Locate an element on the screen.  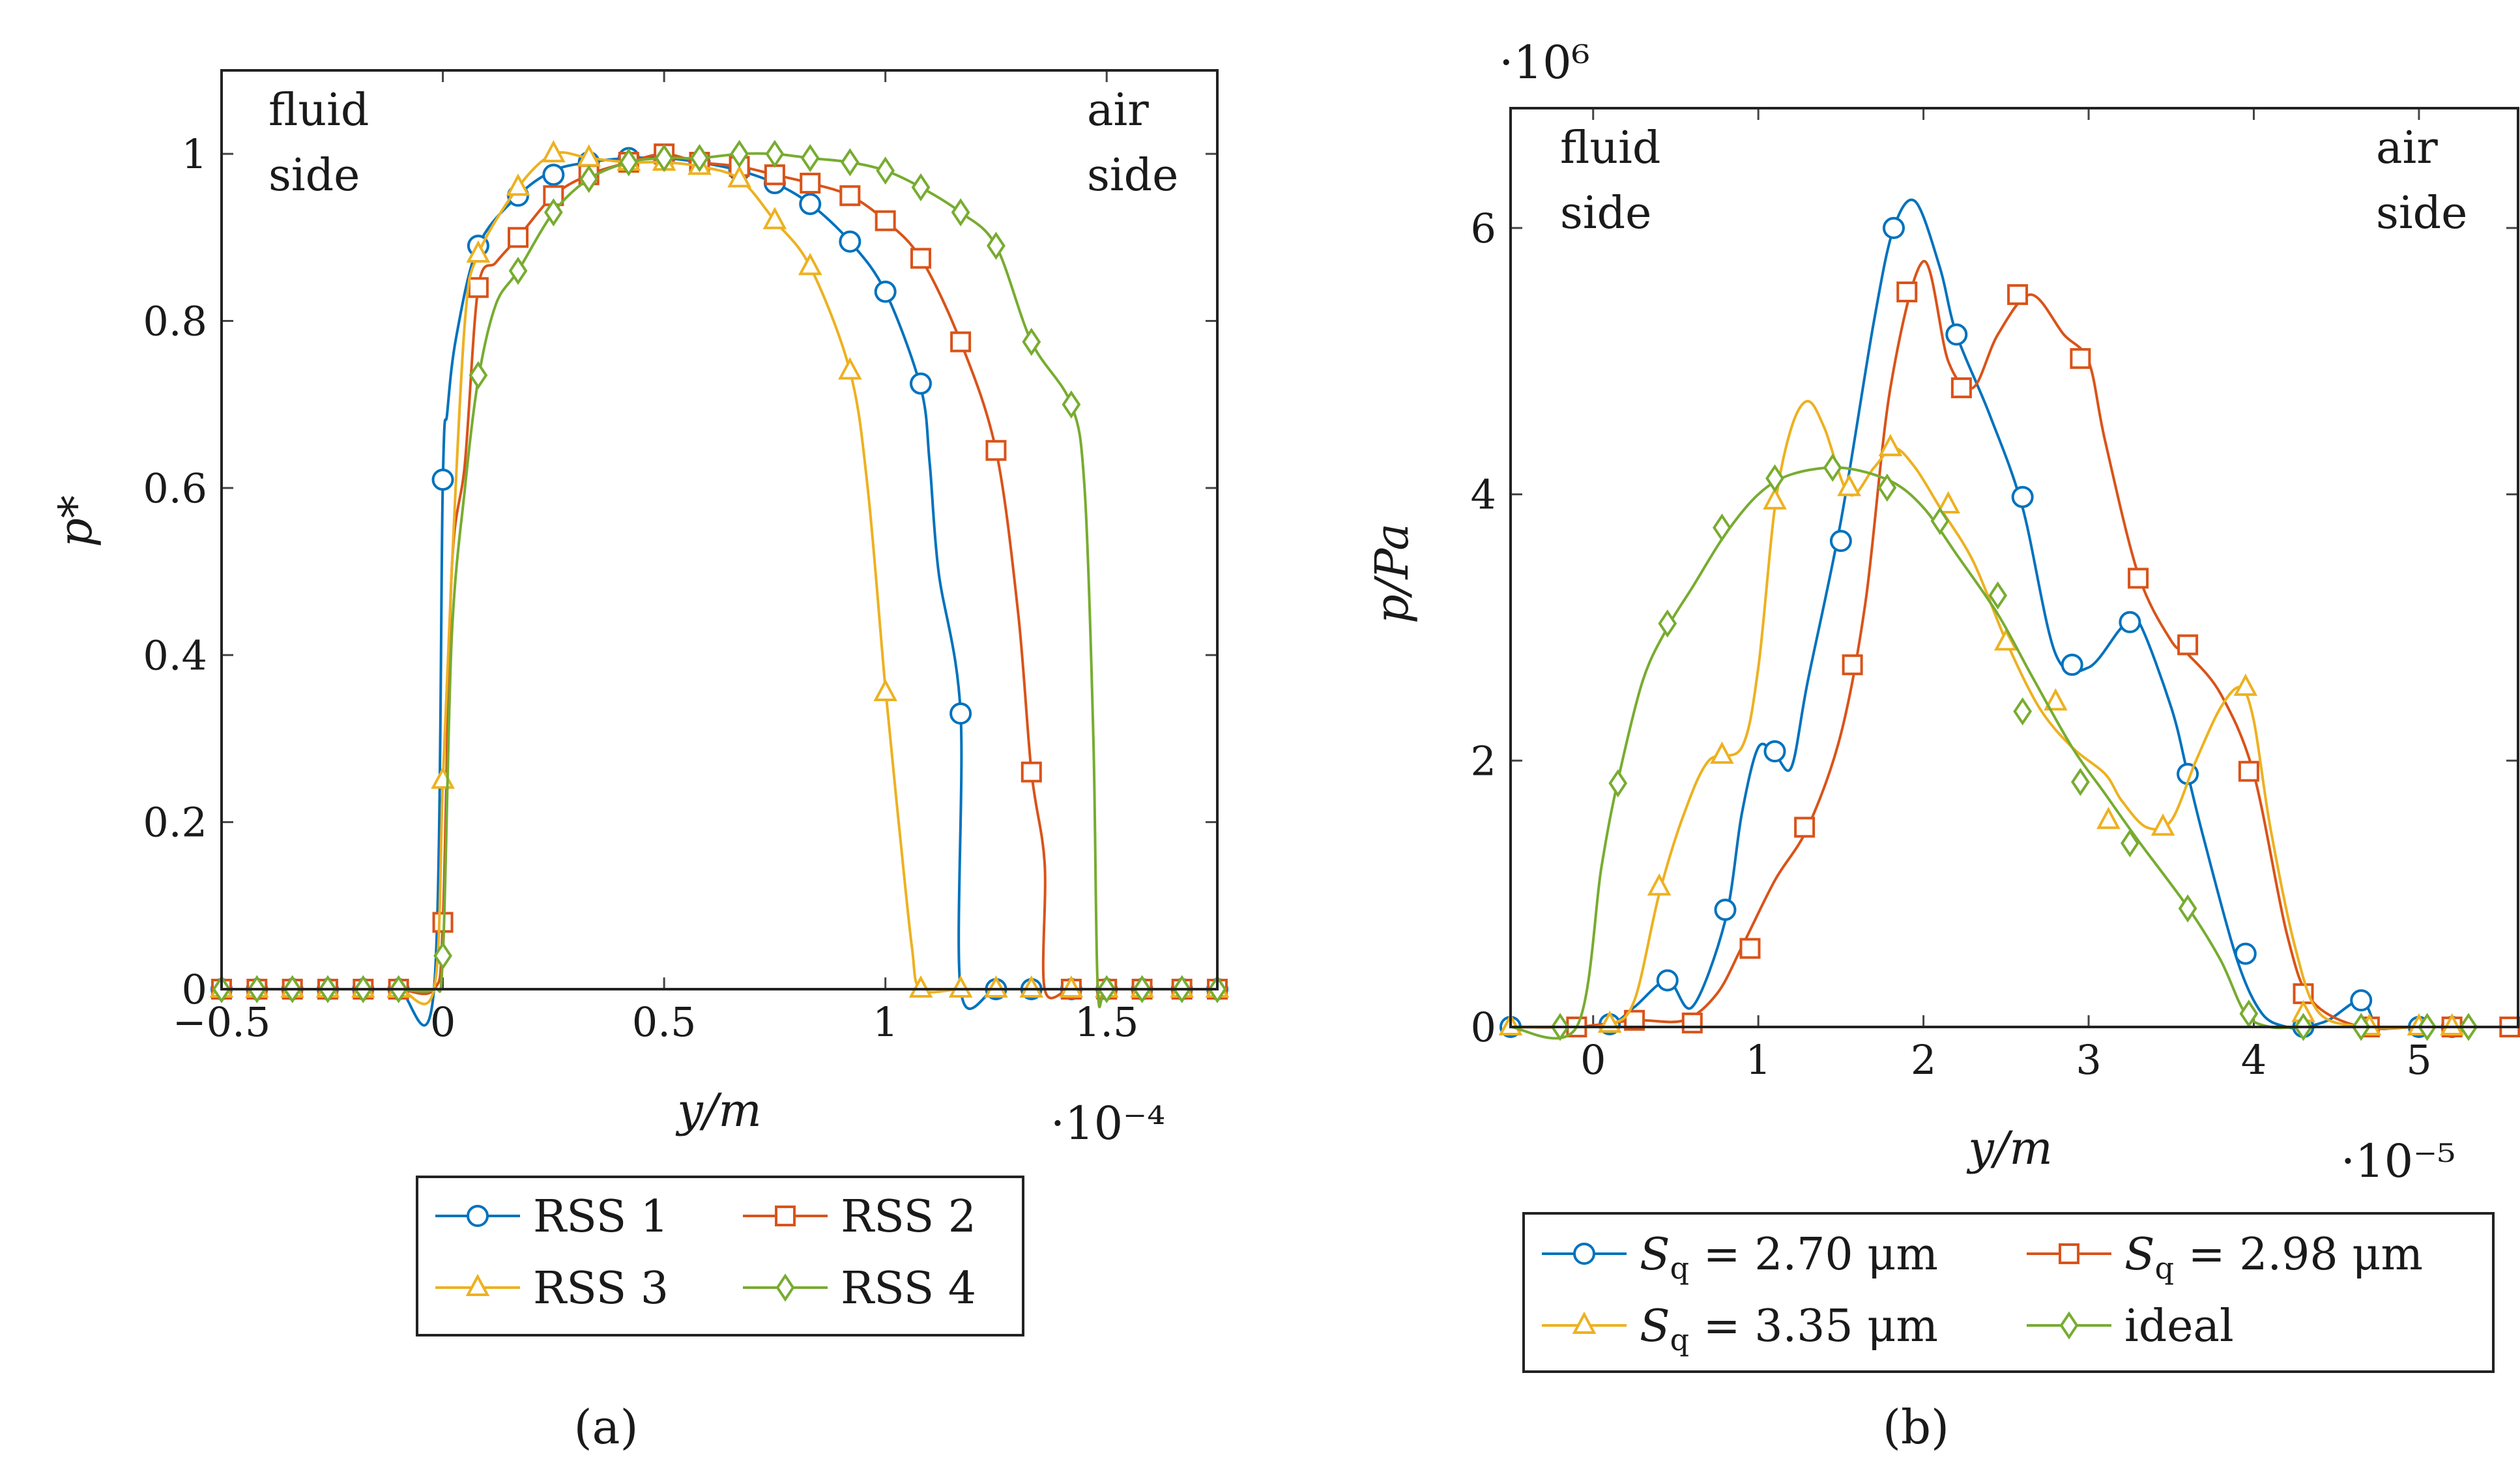
panel-b-y-tick-label: 2 is located at coordinates (1483, 761).